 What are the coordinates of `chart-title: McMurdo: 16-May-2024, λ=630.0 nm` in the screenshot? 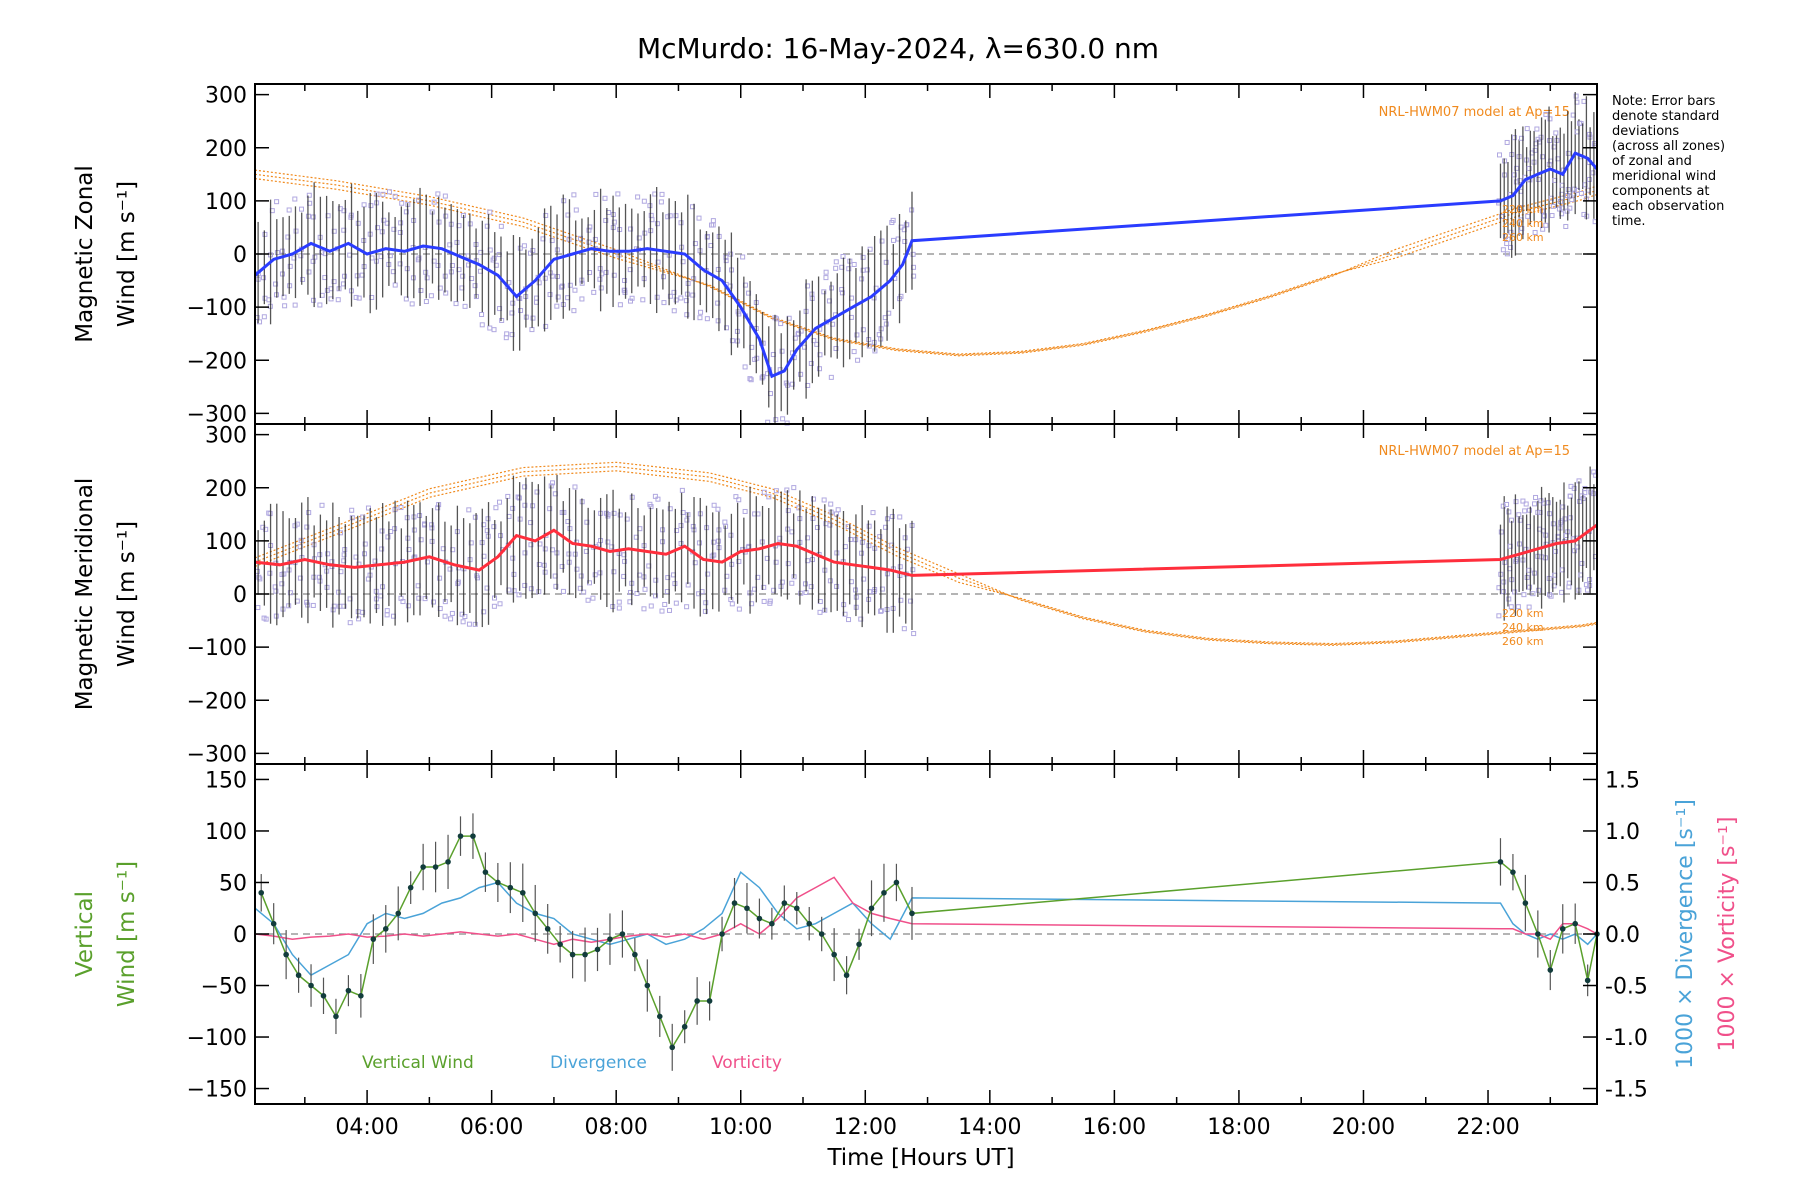 It's located at (898, 48).